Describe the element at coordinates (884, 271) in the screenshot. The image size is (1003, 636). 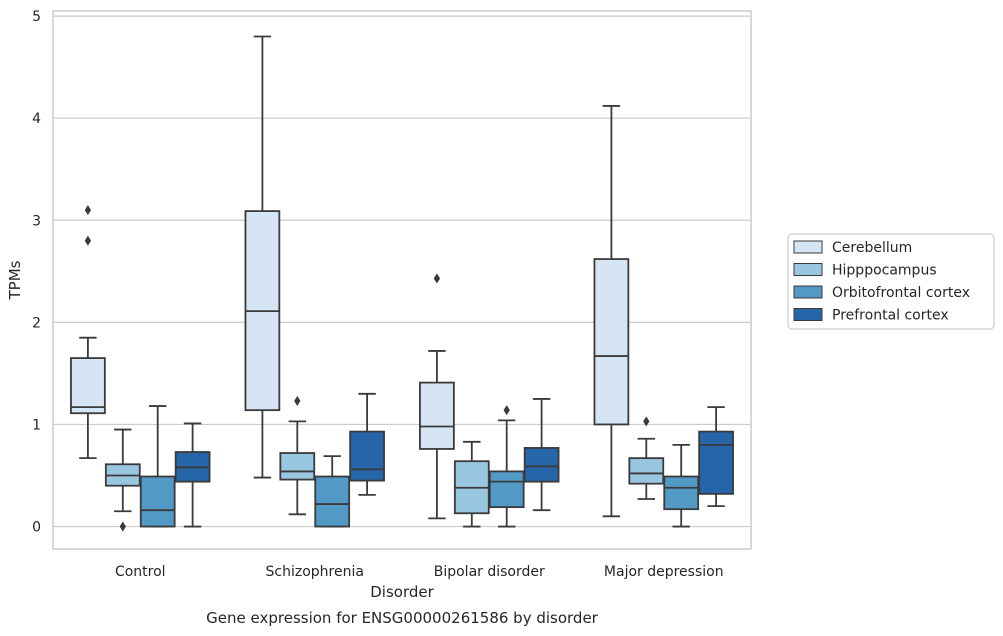
I see `legend-entry: Hipppocampus` at that location.